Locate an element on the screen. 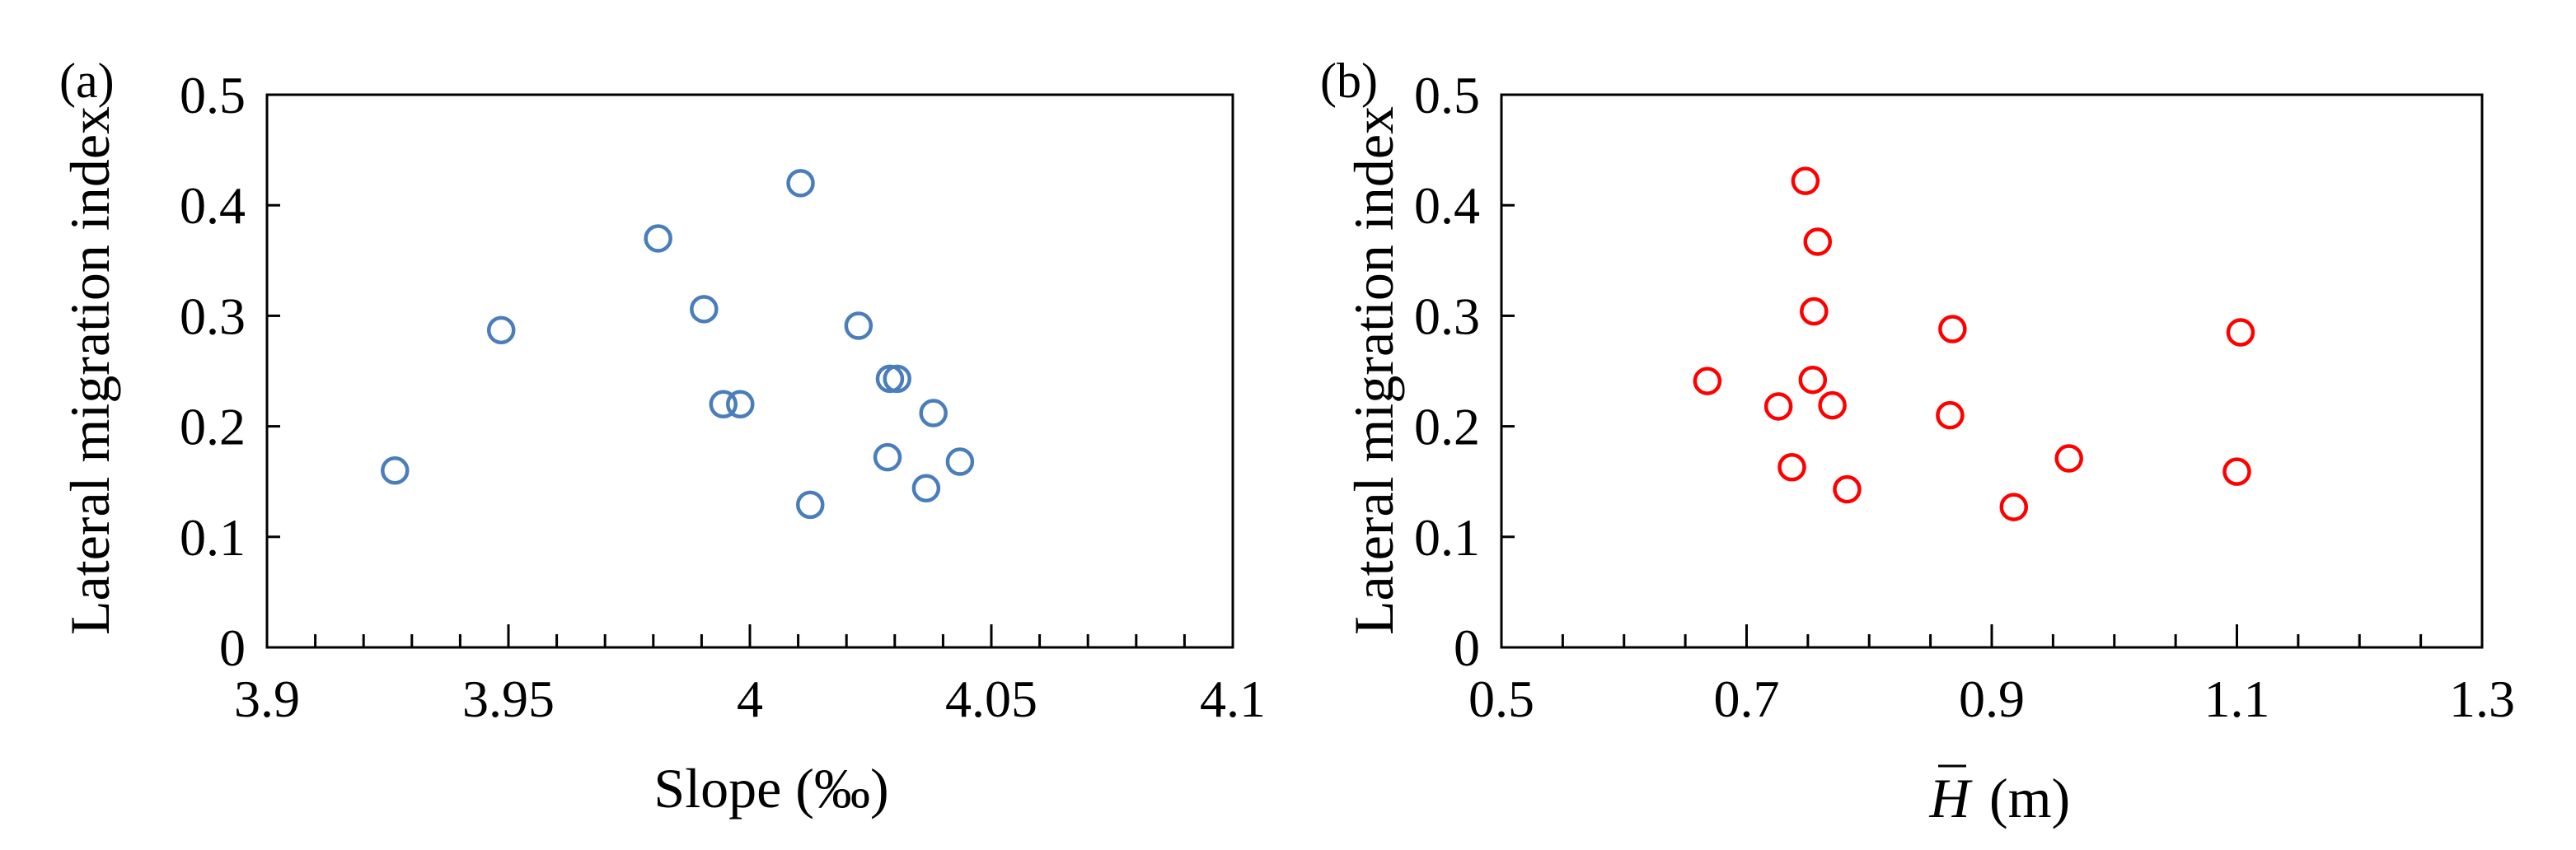 The height and width of the screenshot is (850, 2576). panel-b-y-axis-title: Lateral migration index is located at coordinates (1373, 370).